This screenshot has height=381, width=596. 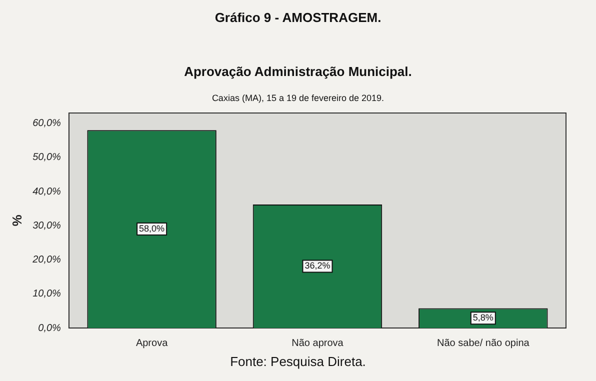 What do you see at coordinates (483, 317) in the screenshot?
I see `data-label: 5,8%` at bounding box center [483, 317].